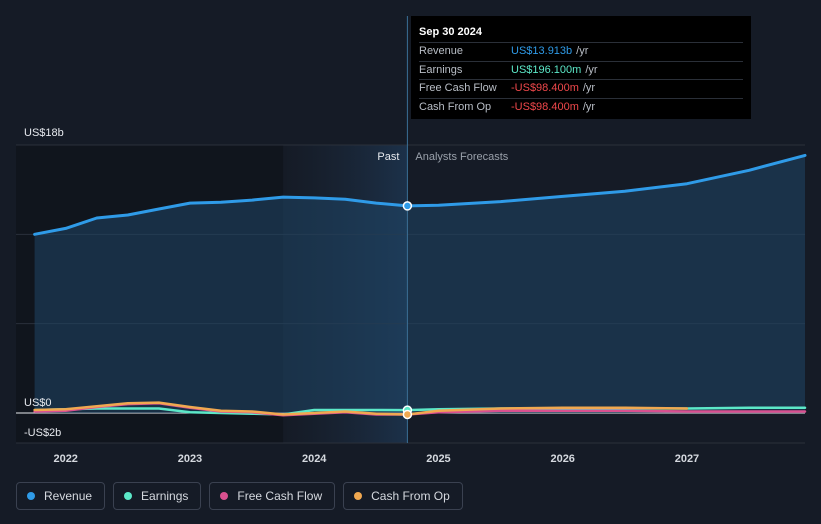 The height and width of the screenshot is (524, 821). Describe the element at coordinates (542, 51) in the screenshot. I see `tooltip-value: US$13.913b` at that location.